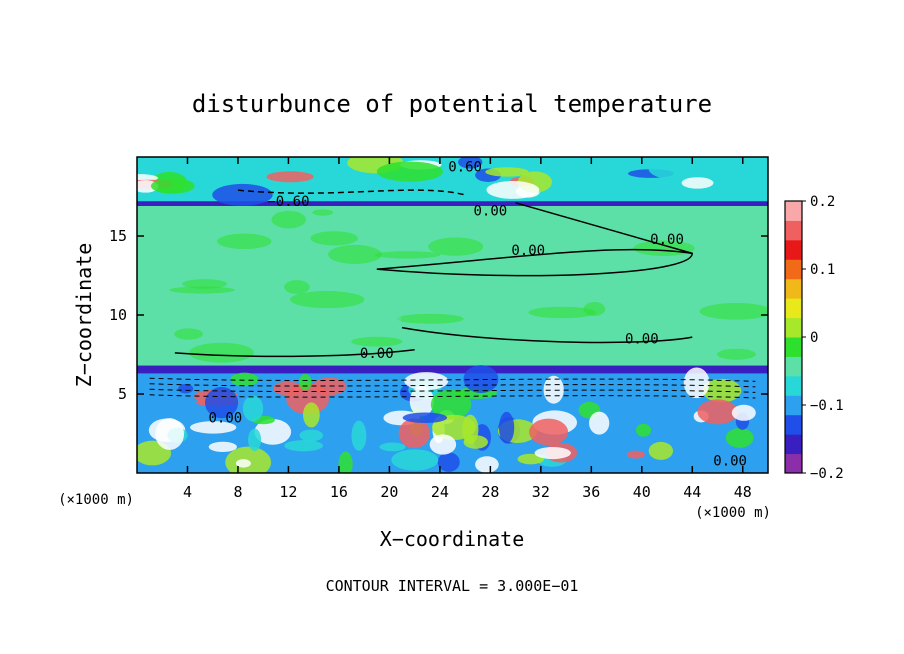  Describe the element at coordinates (827, 406) in the screenshot. I see `colorbar-tick-label: −0.1` at that location.